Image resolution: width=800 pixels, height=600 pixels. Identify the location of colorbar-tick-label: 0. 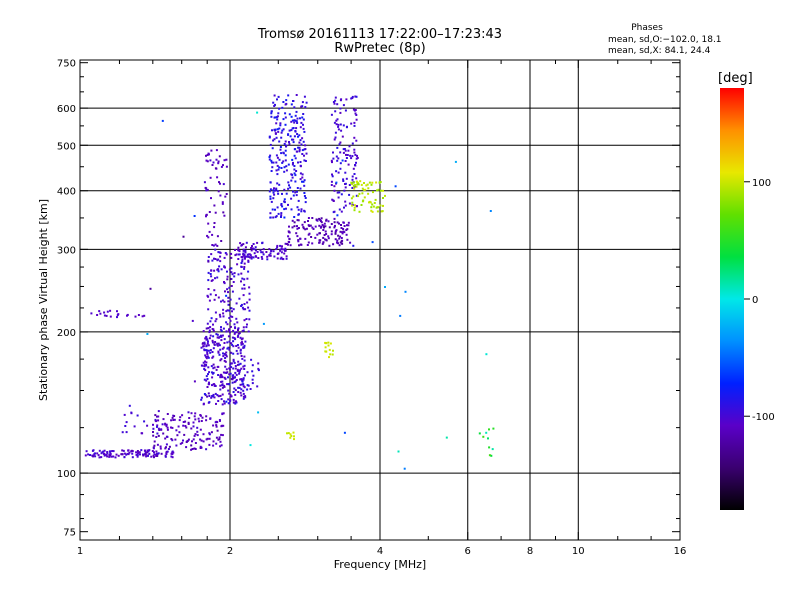
(755, 300).